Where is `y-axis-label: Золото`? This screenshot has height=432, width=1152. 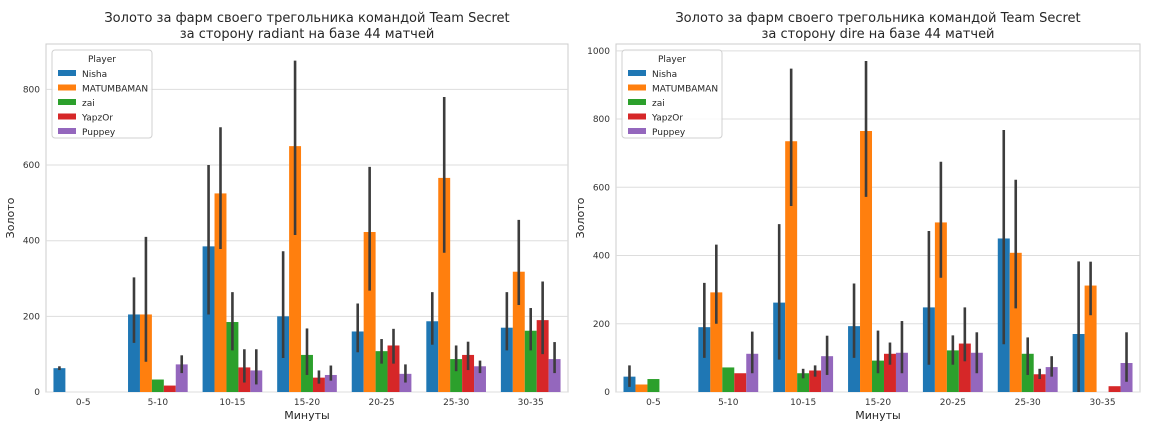 y-axis-label: Золото is located at coordinates (10, 217).